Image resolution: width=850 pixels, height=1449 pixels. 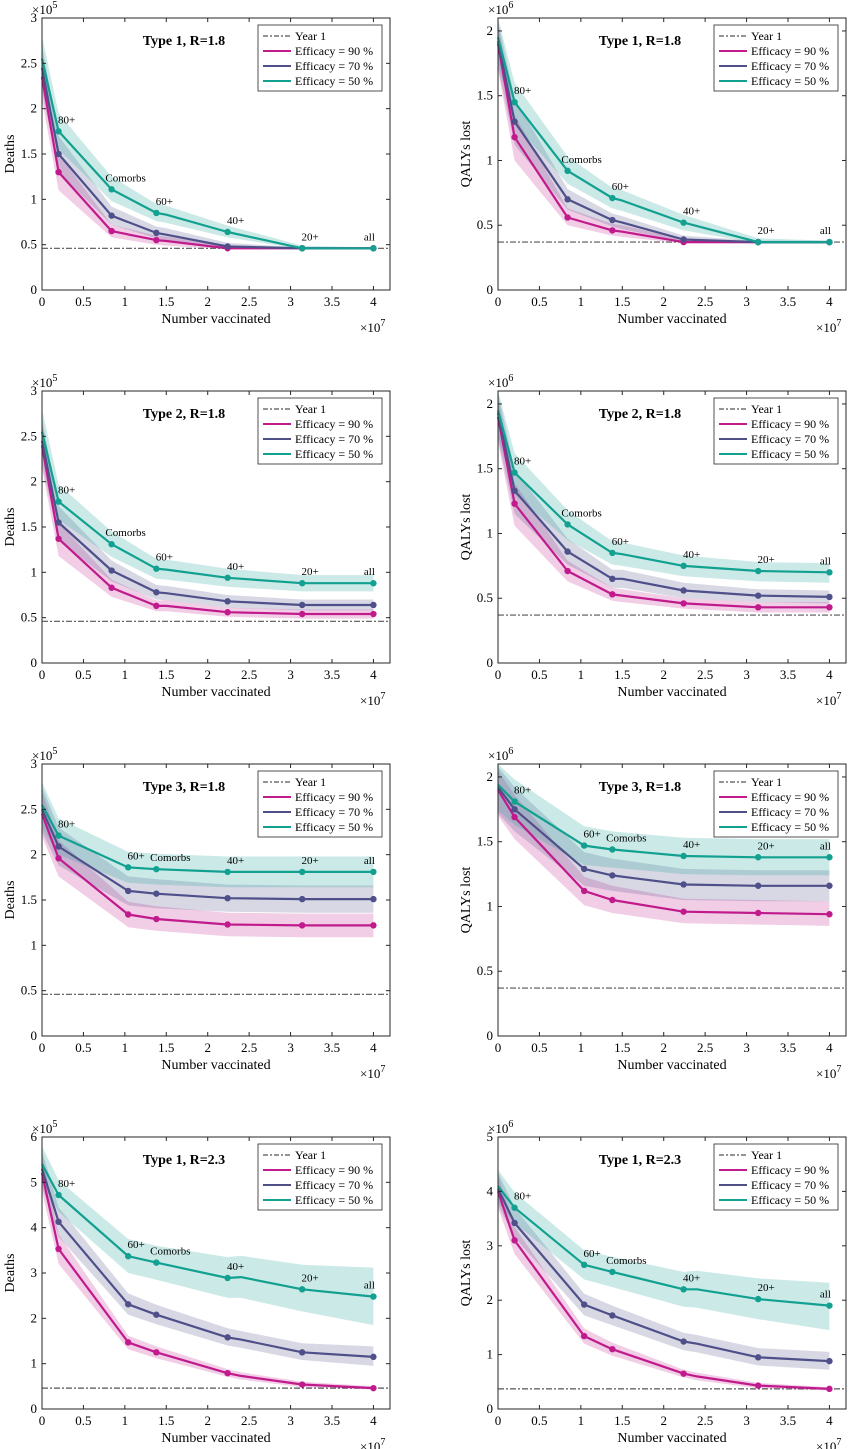 I want to click on confidence-band-eff50, so click(x=664, y=1250).